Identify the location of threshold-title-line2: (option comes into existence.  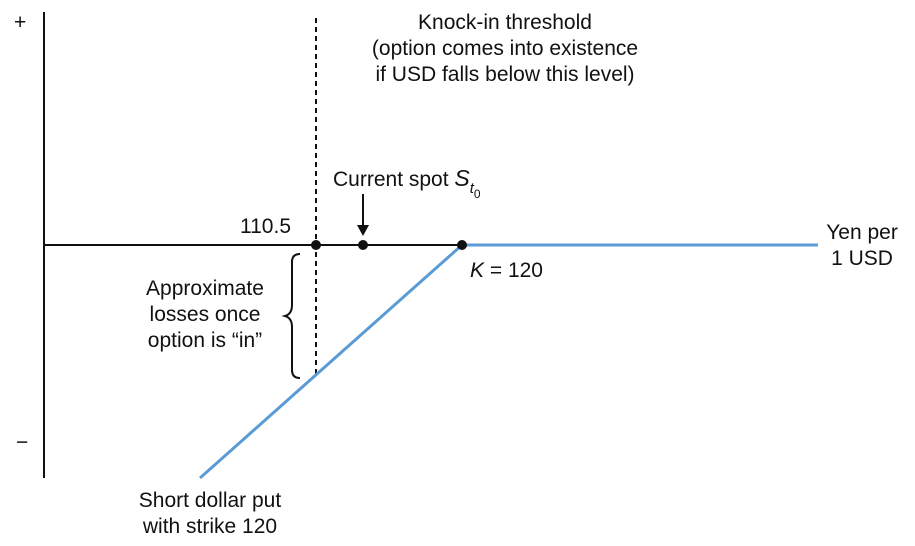
(505, 48).